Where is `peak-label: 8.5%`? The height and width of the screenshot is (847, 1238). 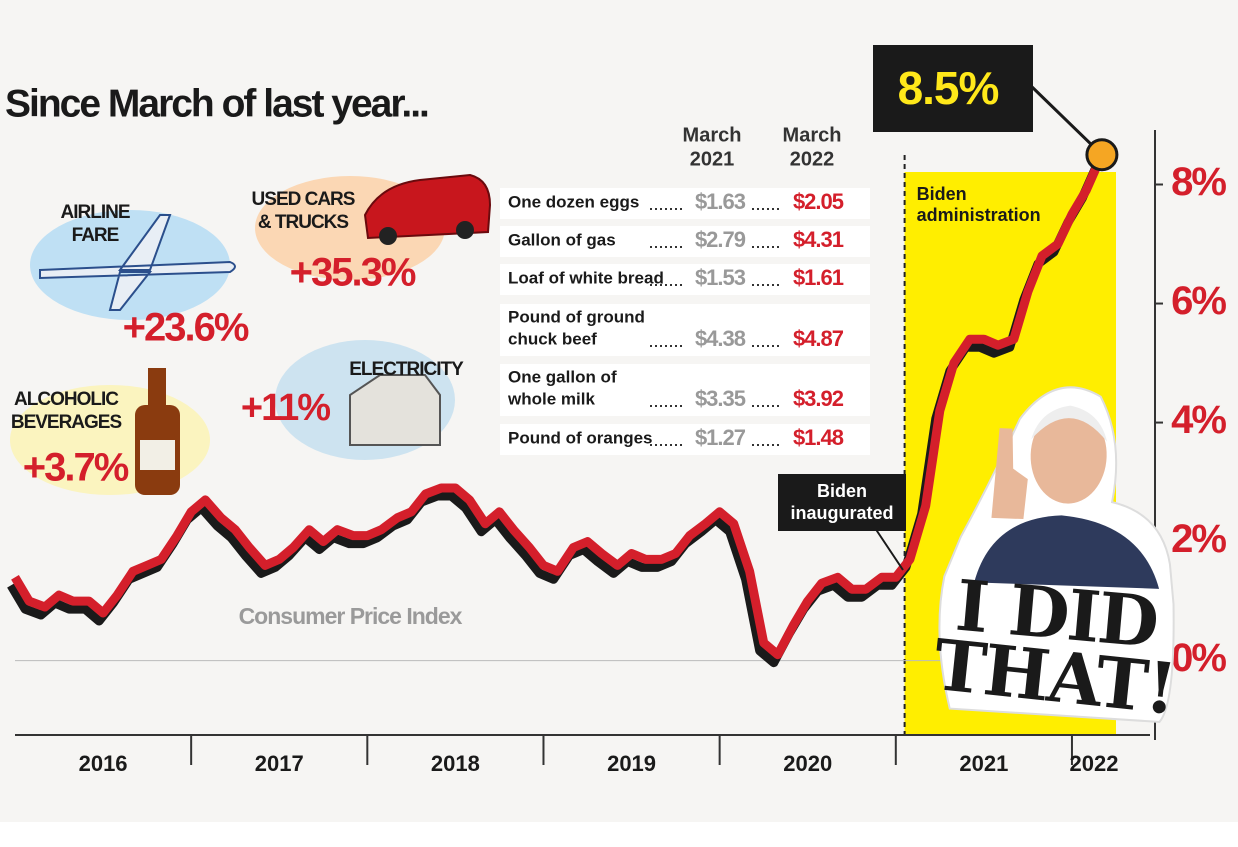
peak-label: 8.5% is located at coordinates (948, 88).